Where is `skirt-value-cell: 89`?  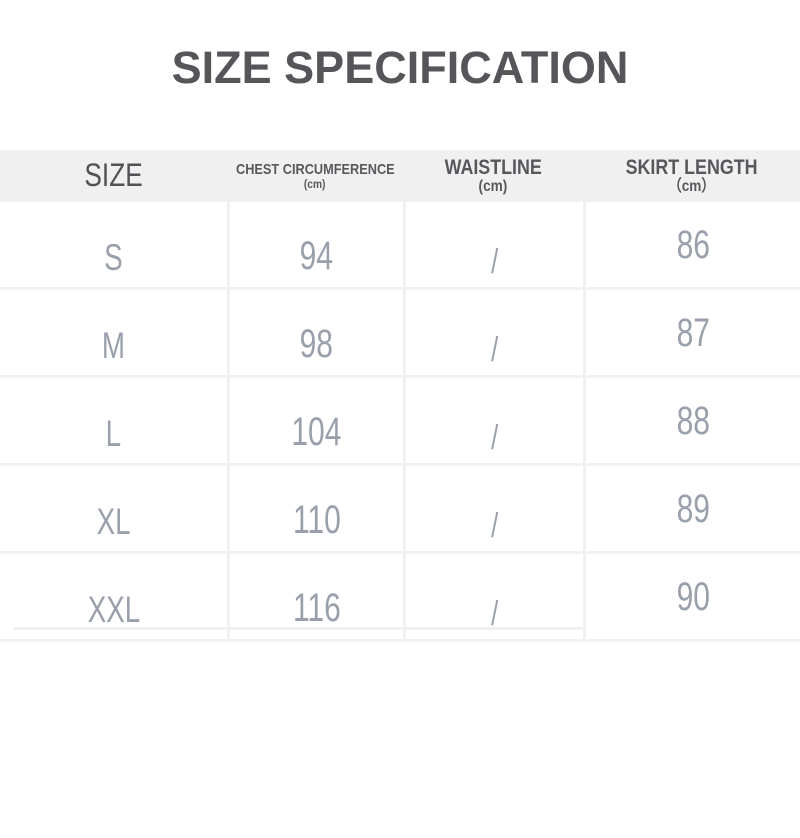 skirt-value-cell: 89 is located at coordinates (691, 508).